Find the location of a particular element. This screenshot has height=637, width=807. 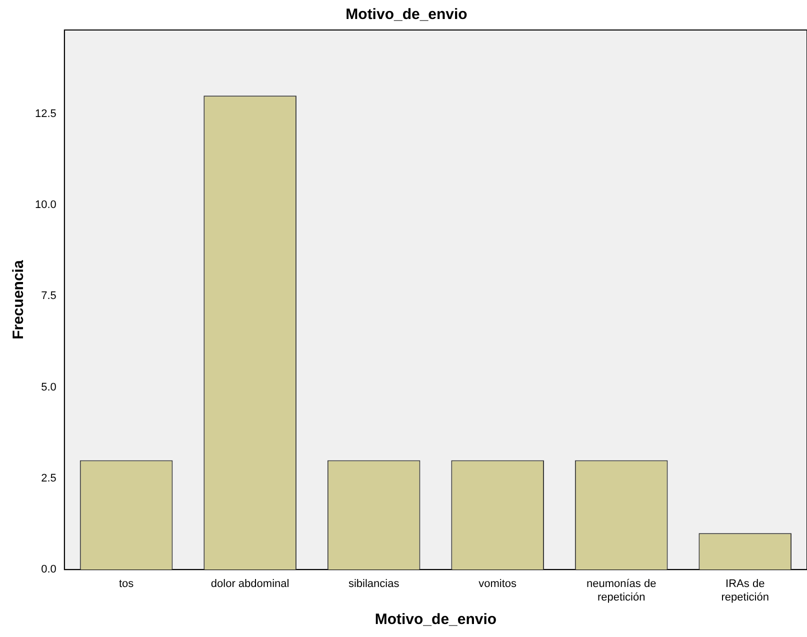

y-tick-label: 5.0 is located at coordinates (48, 387).